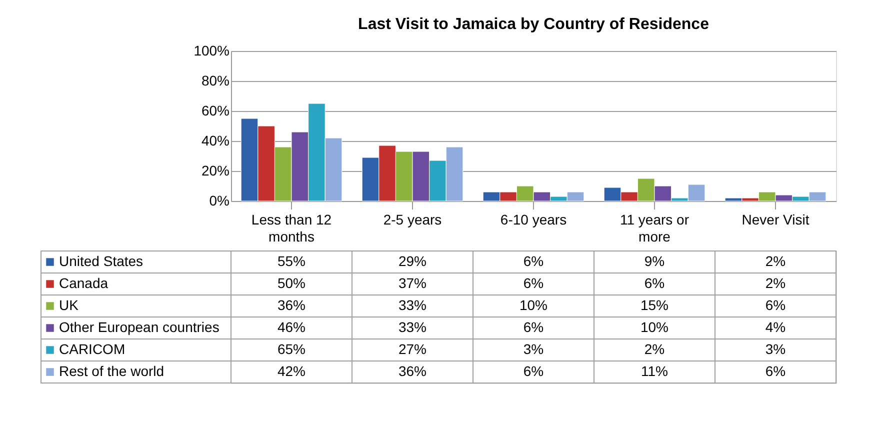 The image size is (886, 445). What do you see at coordinates (291, 349) in the screenshot?
I see `data-label: 65%` at bounding box center [291, 349].